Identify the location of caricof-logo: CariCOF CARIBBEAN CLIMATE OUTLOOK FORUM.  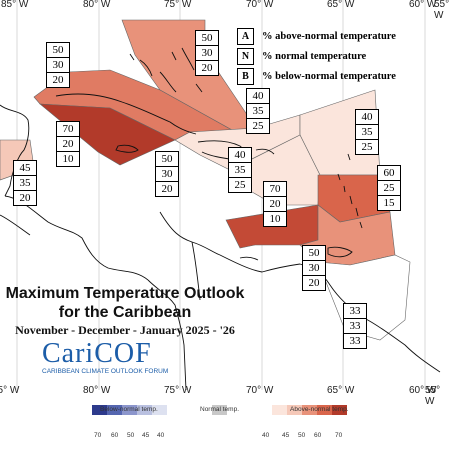
(117, 357).